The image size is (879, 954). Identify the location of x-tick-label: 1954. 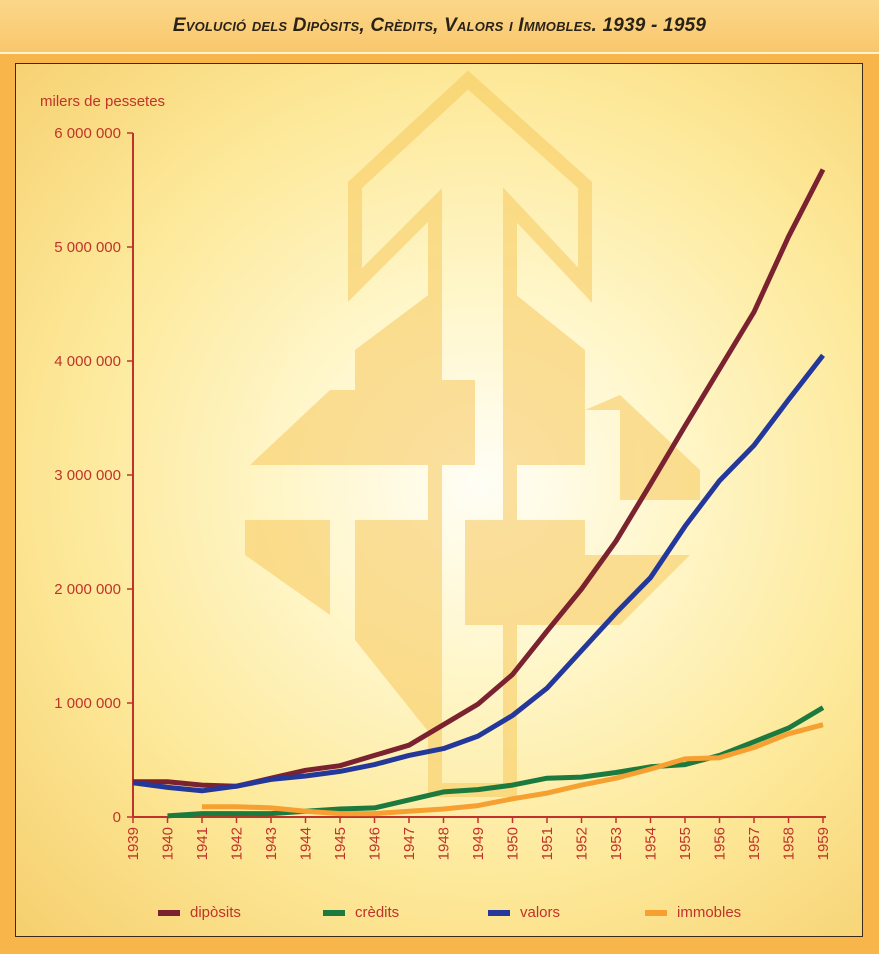
(651, 843).